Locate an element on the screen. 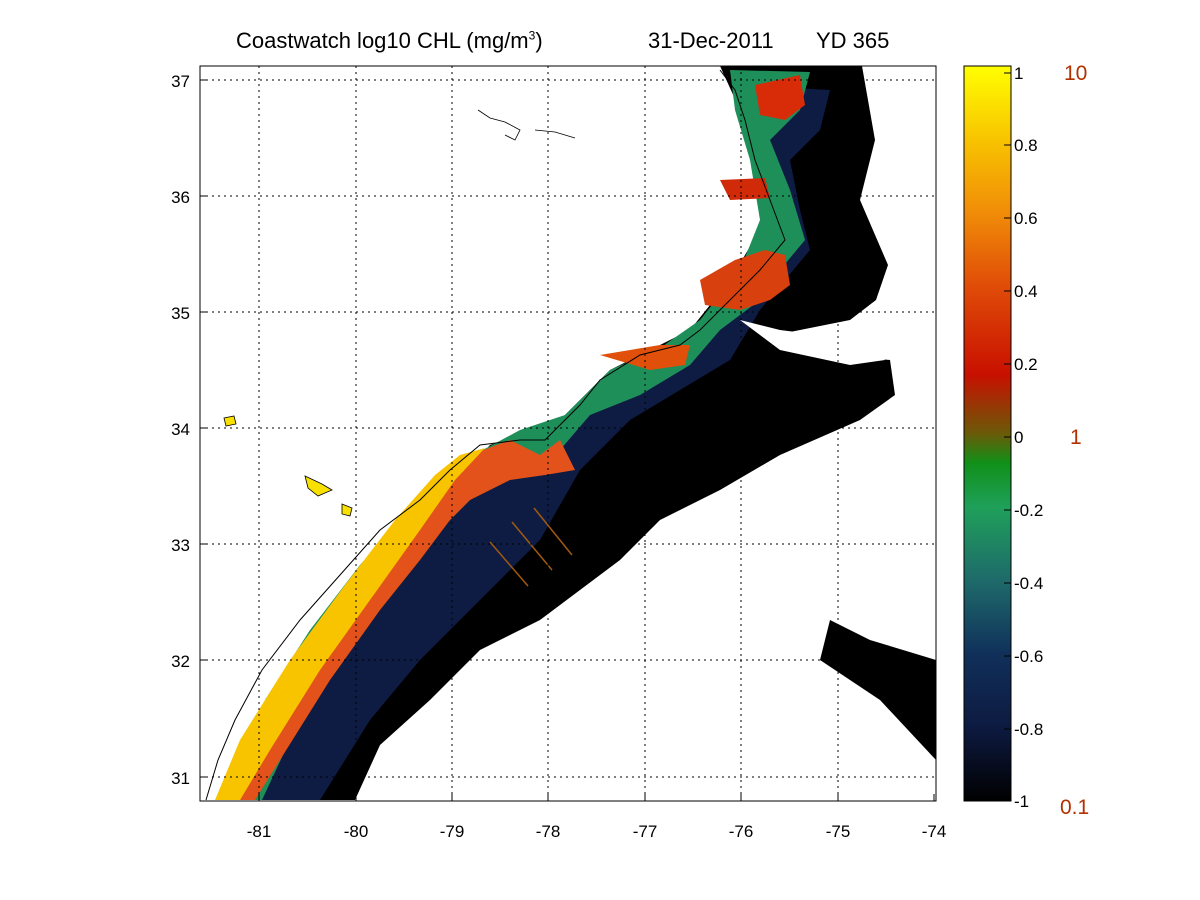 The image size is (1200, 900). title-yearday: YD 365 is located at coordinates (853, 40).